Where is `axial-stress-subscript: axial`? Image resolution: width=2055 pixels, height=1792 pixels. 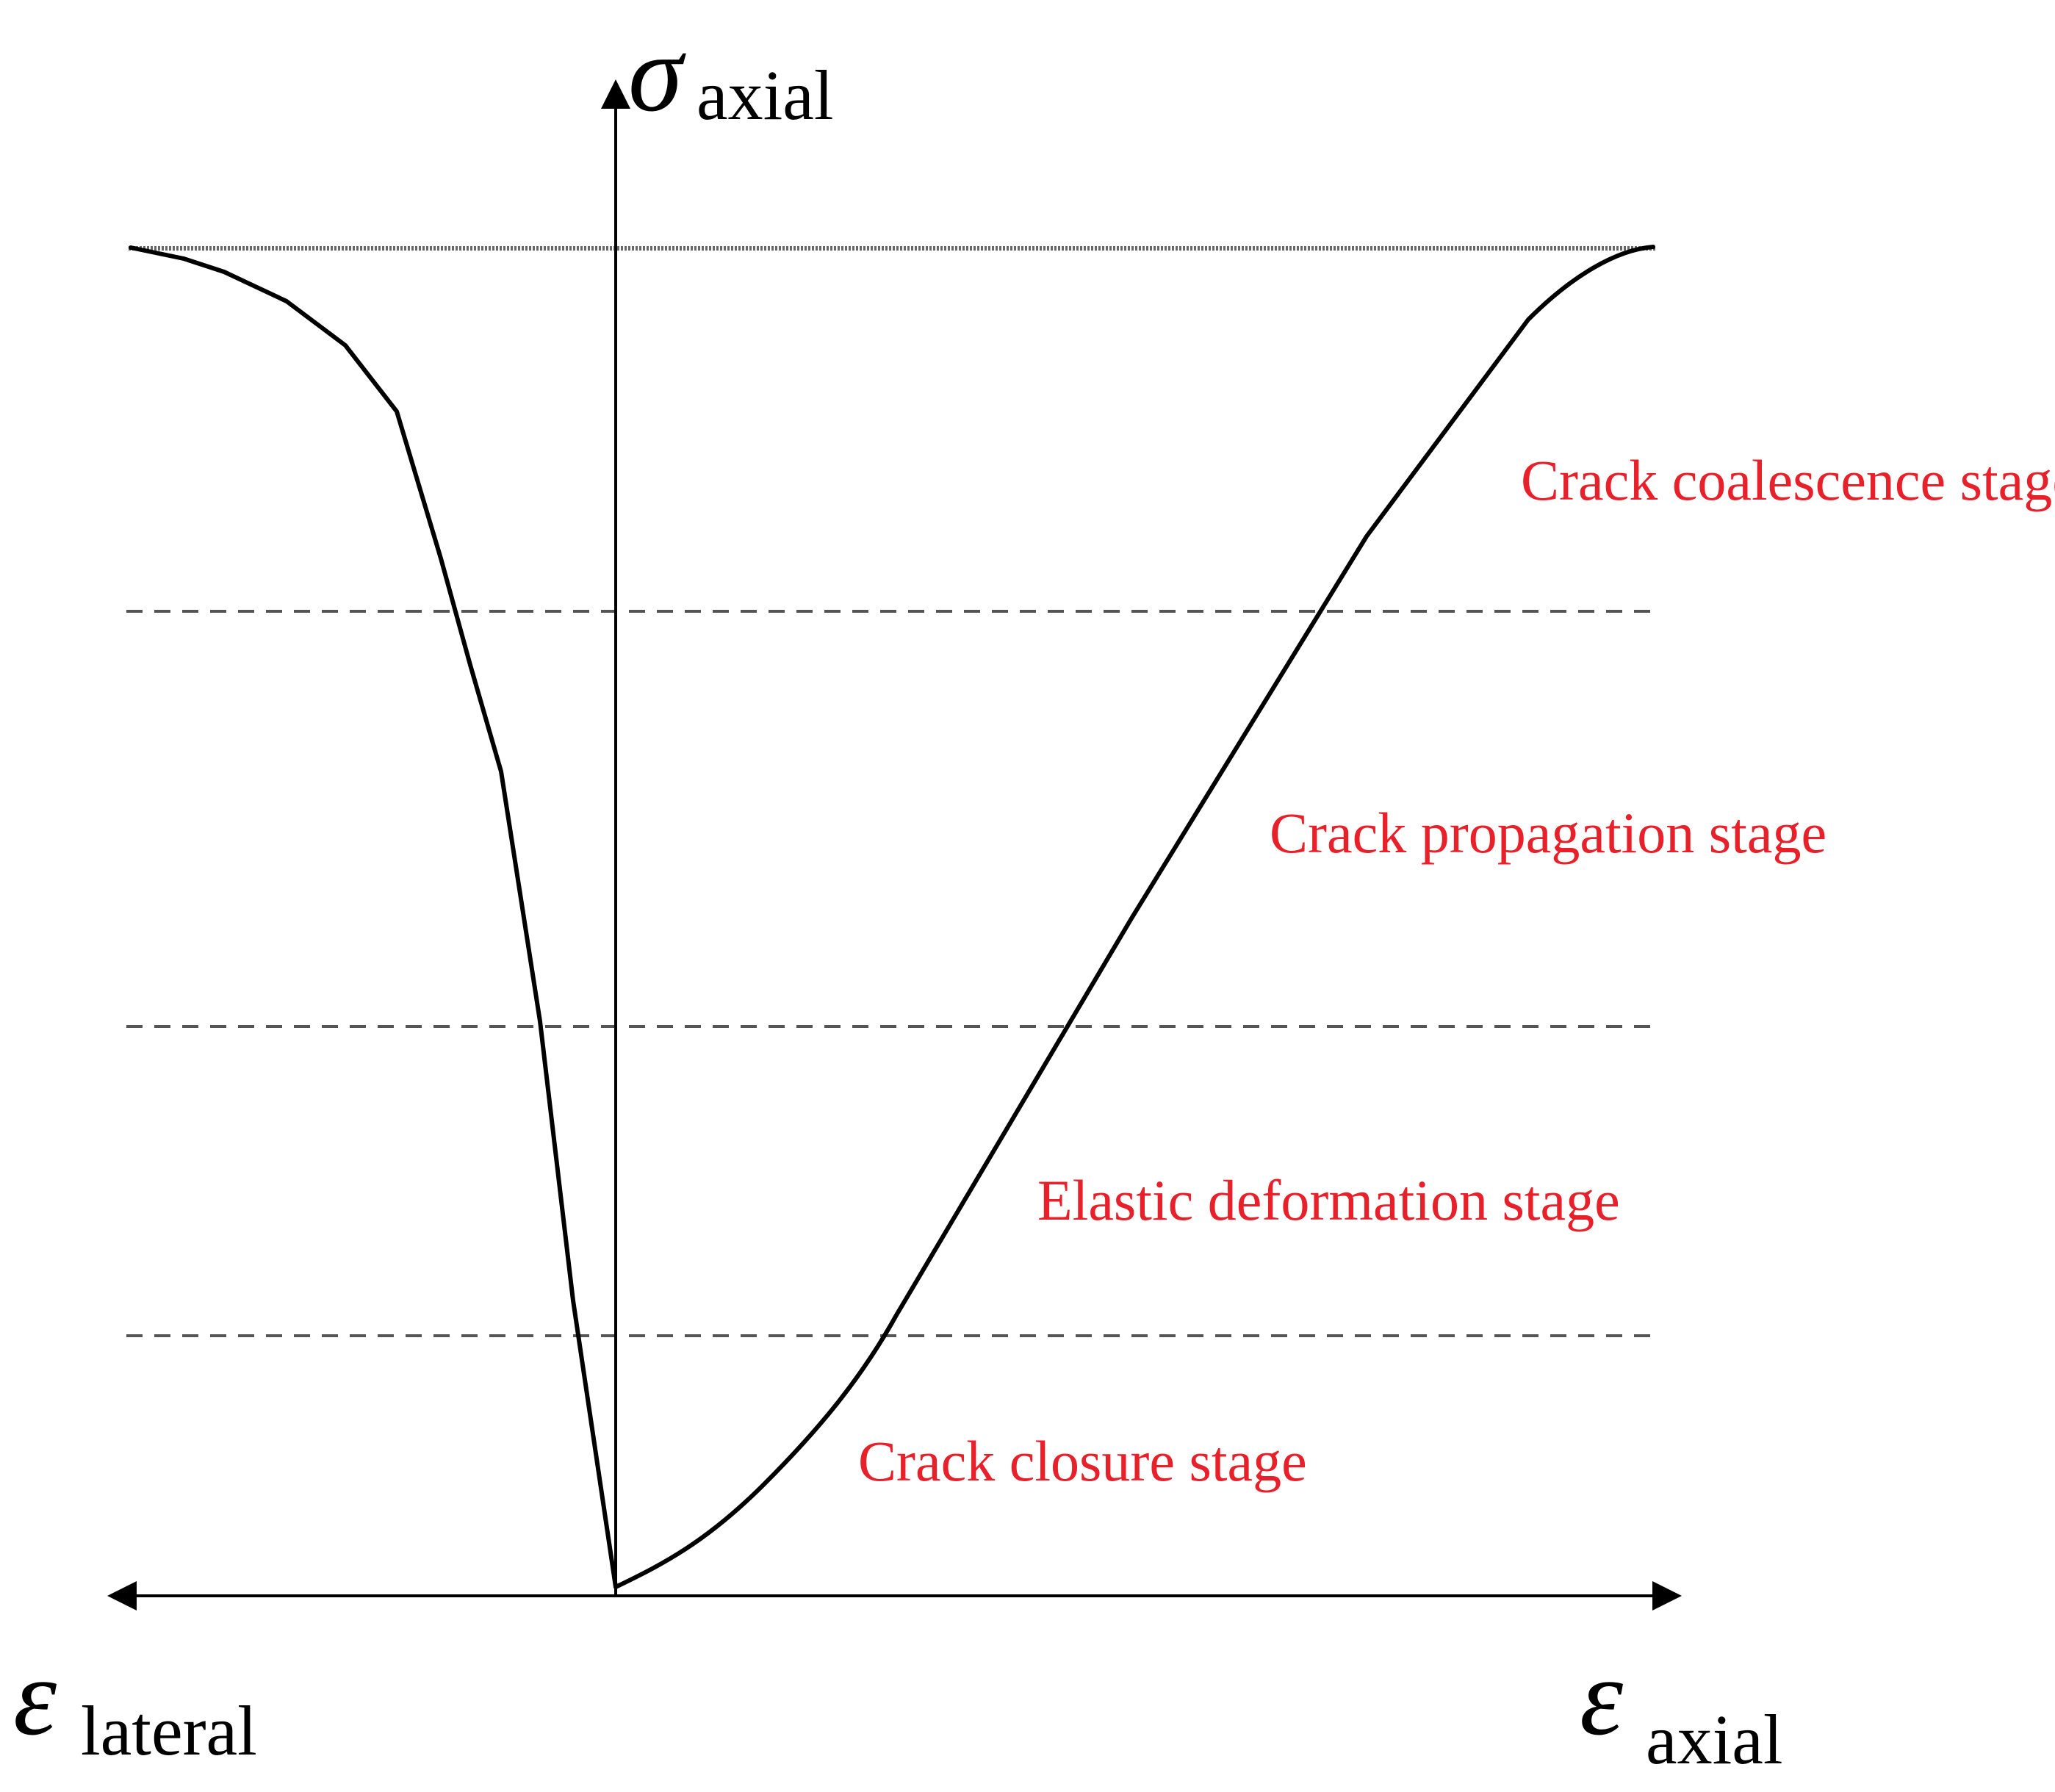
axial-stress-subscript: axial is located at coordinates (765, 95).